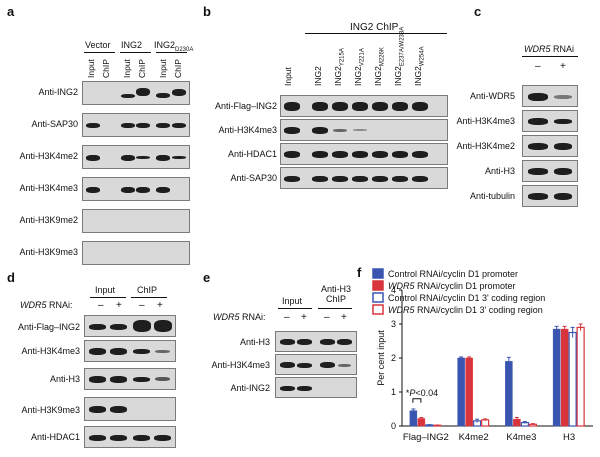  Describe the element at coordinates (422, 393) in the screenshot. I see `significance-label: *P<0.04` at that location.